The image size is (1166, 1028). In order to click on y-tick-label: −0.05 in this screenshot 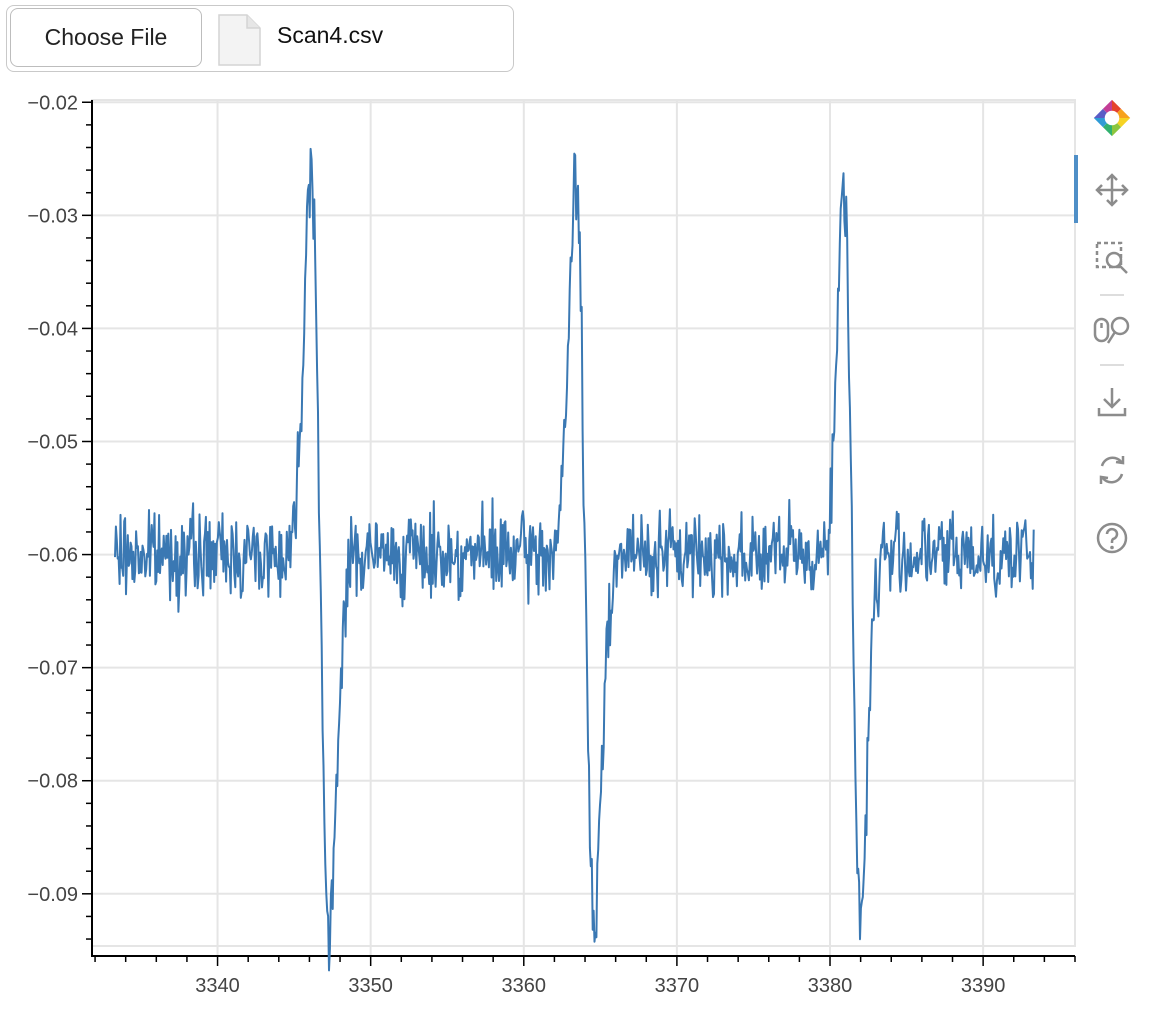, I will do `click(52, 442)`.